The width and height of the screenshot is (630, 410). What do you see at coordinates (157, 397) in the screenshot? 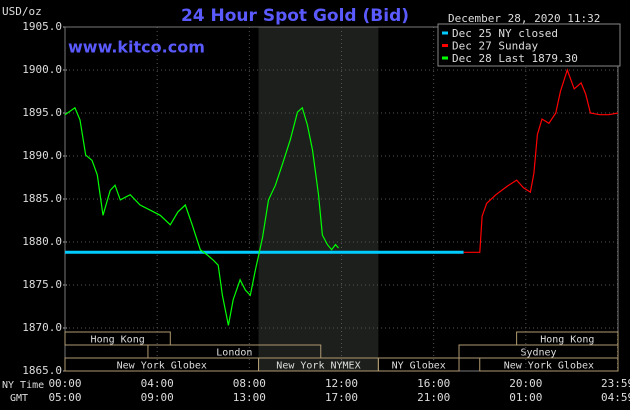
I see `x-tick-label-gmt: 09:00` at bounding box center [157, 397].